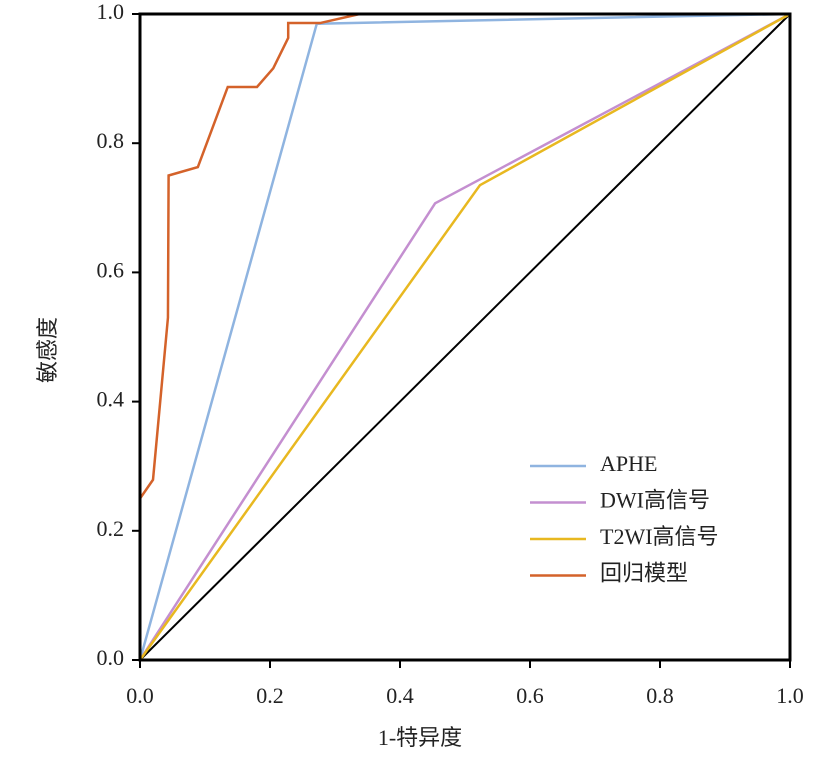 This screenshot has height=758, width=827. I want to click on x-tick-label: 0.0, so click(140, 695).